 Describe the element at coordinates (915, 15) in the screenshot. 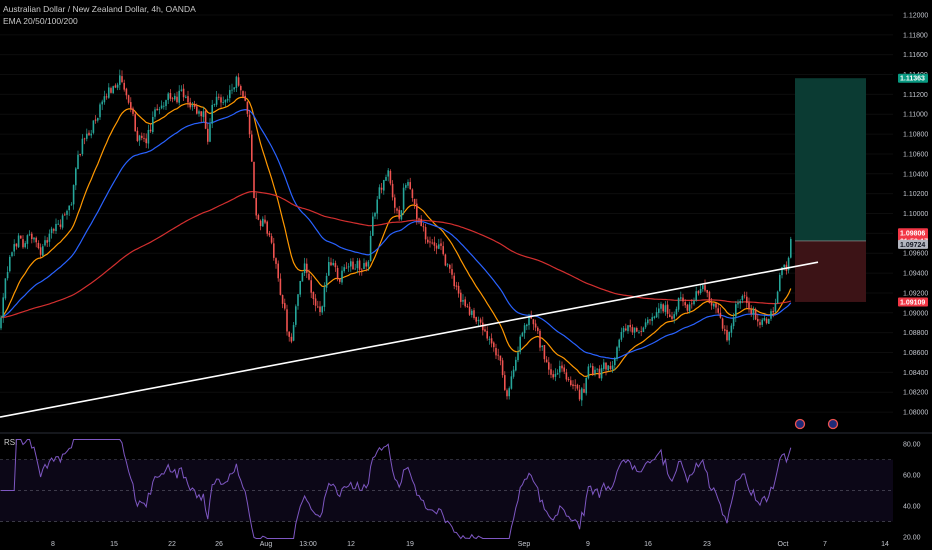

I see `price-tick-label: 1.12000` at that location.